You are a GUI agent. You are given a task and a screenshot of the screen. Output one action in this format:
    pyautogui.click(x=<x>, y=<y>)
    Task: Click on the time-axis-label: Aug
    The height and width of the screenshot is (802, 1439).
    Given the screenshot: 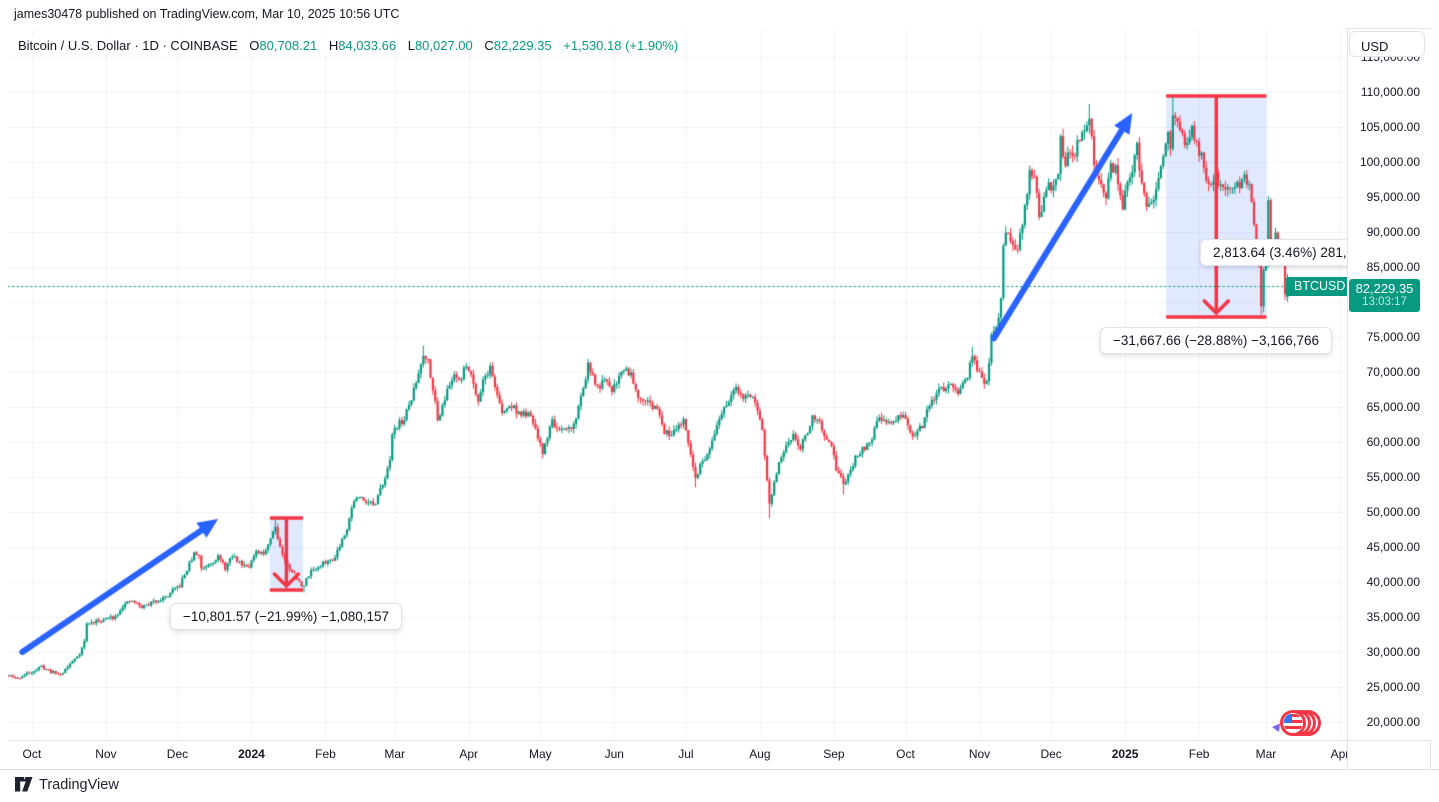 What is the action you would take?
    pyautogui.click(x=760, y=754)
    